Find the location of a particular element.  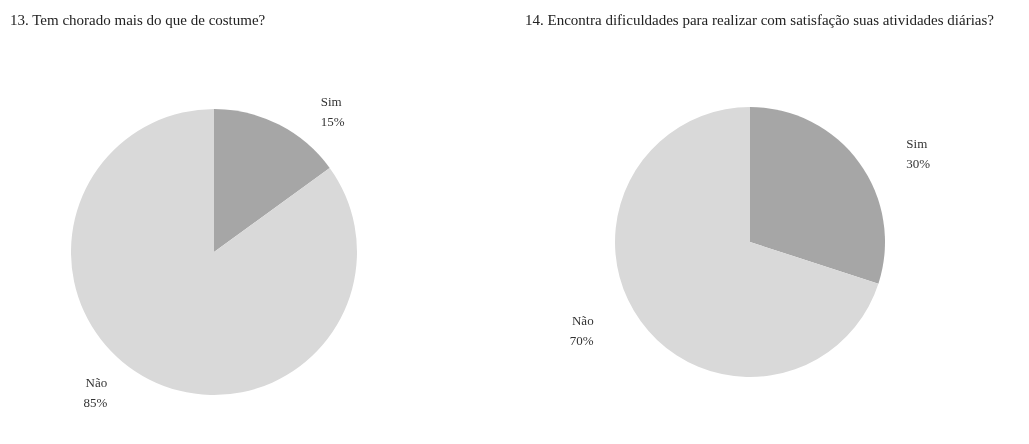

data-label: 30% is located at coordinates (918, 164).